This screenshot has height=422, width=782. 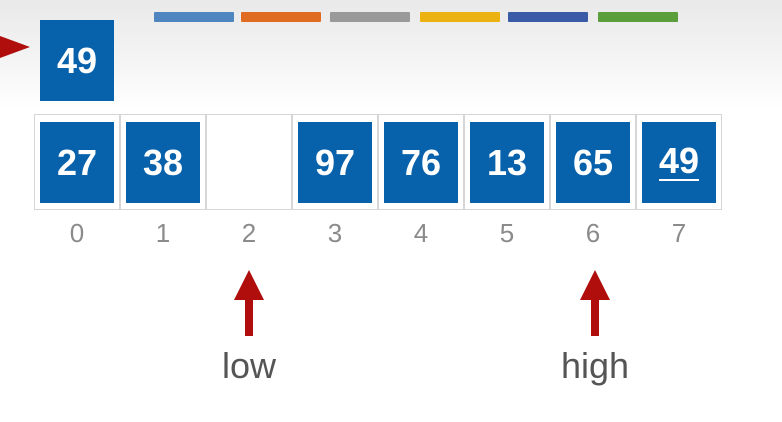 I want to click on array-box-6: 65, so click(x=593, y=162).